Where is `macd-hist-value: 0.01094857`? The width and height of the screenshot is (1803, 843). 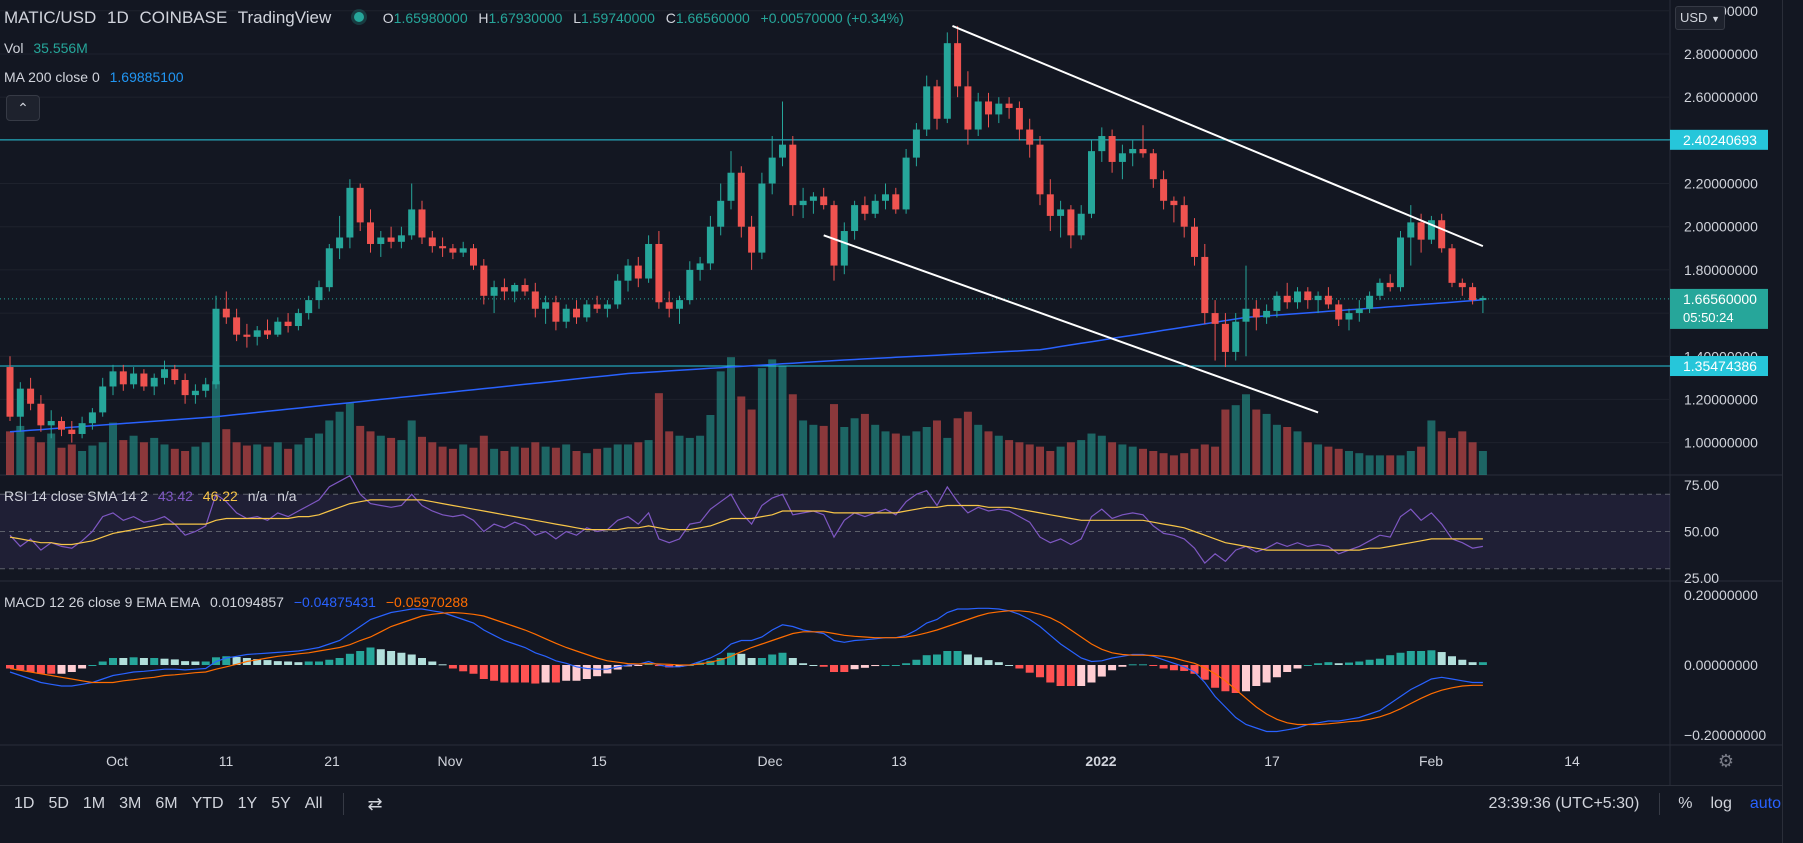
macd-hist-value: 0.01094857 is located at coordinates (246, 602).